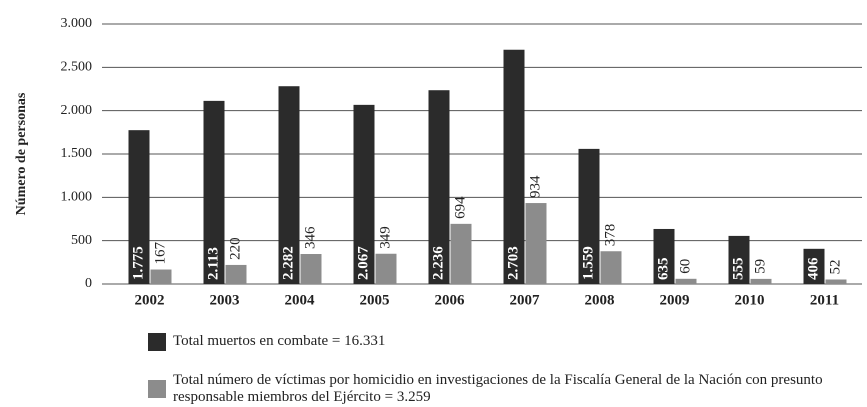 The height and width of the screenshot is (407, 867). What do you see at coordinates (685, 266) in the screenshot?
I see `data-label: 60` at bounding box center [685, 266].